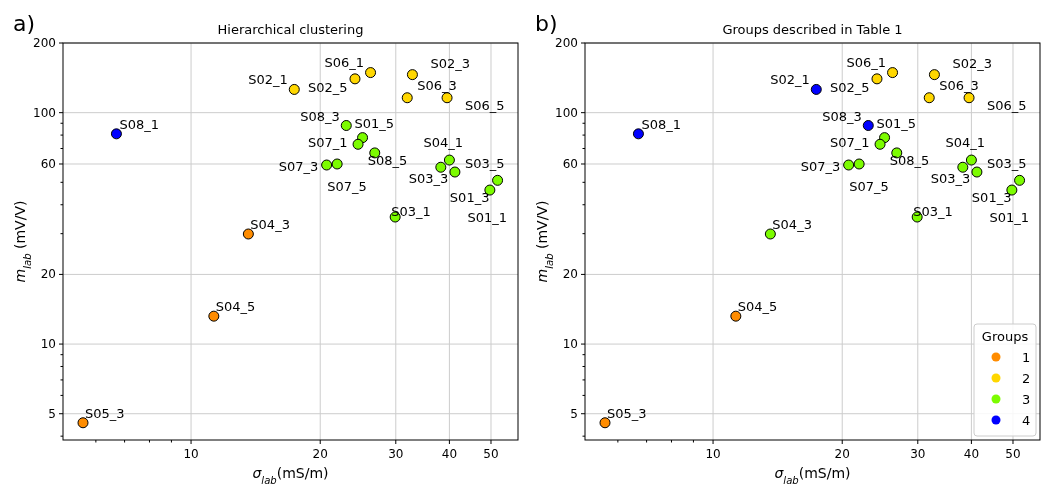 The image size is (1046, 484). What do you see at coordinates (24, 23) in the screenshot?
I see `text: a)` at bounding box center [24, 23].